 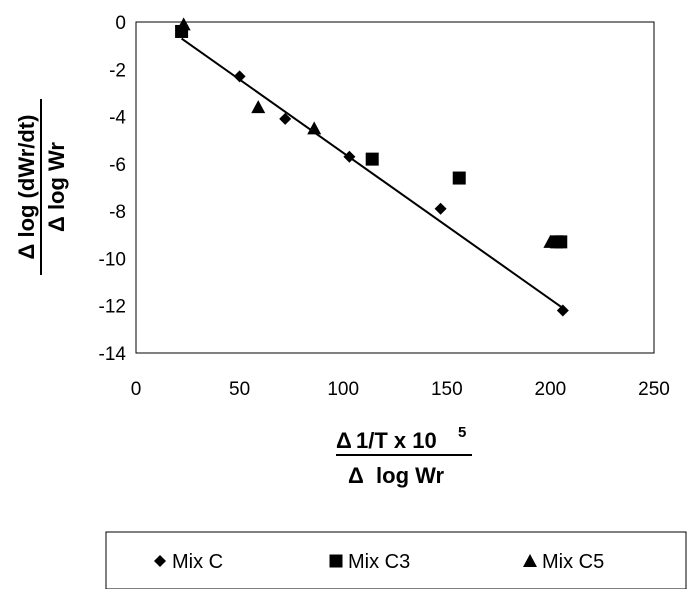 What do you see at coordinates (396, 475) in the screenshot?
I see `x-axis-label-denominator: Δ log Wr` at bounding box center [396, 475].